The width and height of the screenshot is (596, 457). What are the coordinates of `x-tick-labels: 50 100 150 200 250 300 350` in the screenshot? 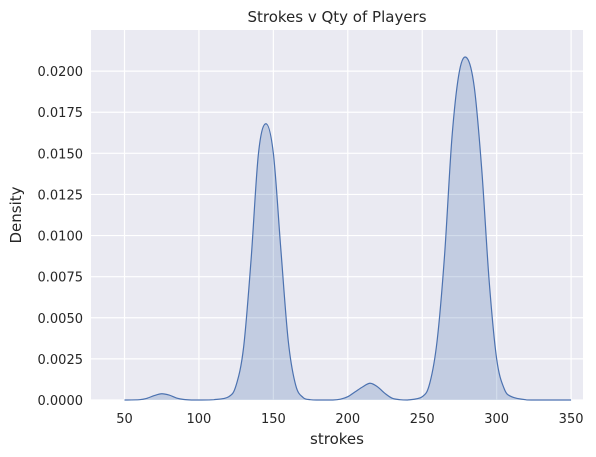 It's located at (349, 419).